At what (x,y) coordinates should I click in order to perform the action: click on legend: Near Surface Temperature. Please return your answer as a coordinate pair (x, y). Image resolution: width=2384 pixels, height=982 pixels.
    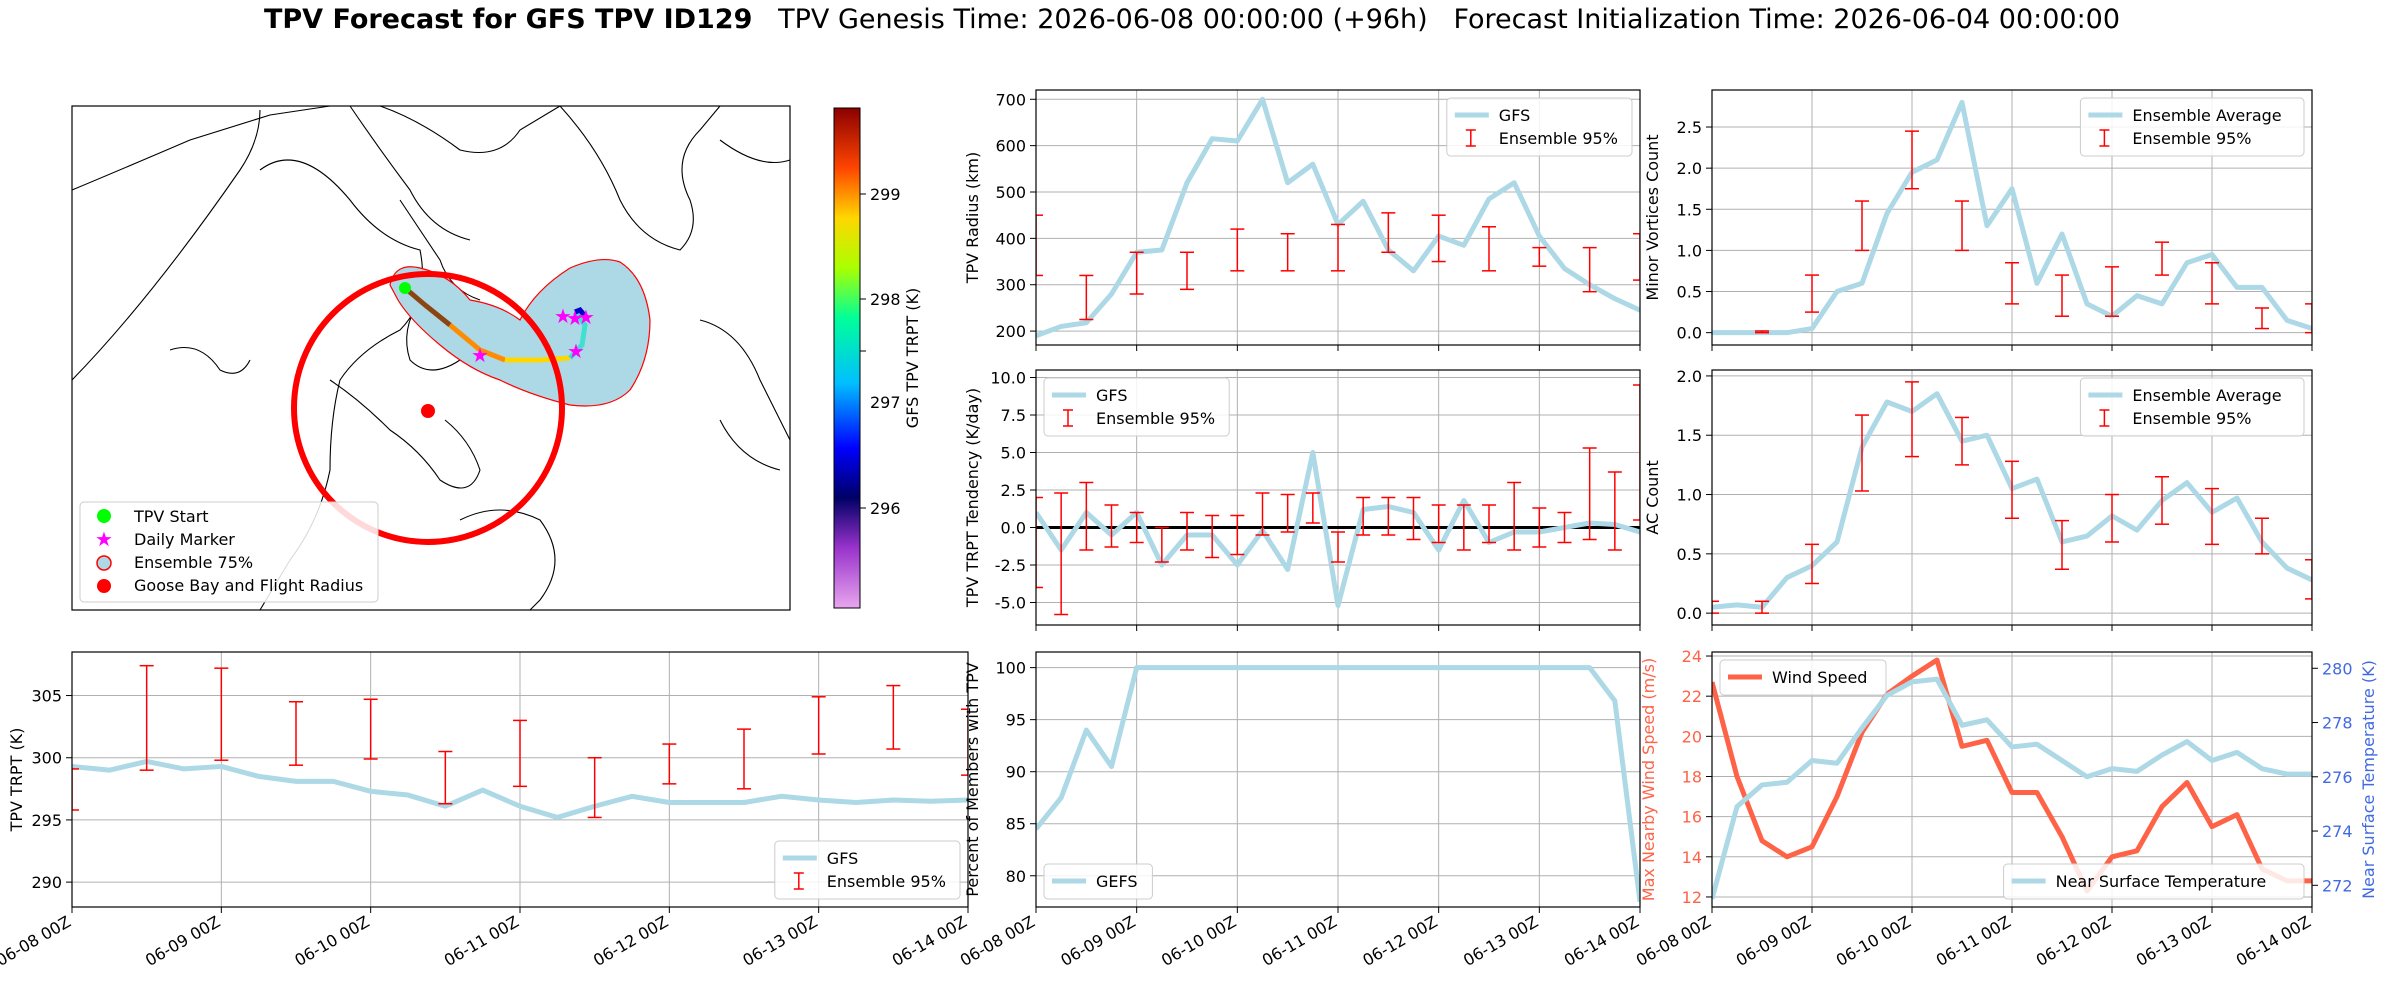
    Looking at the image, I should click on (2154, 881).